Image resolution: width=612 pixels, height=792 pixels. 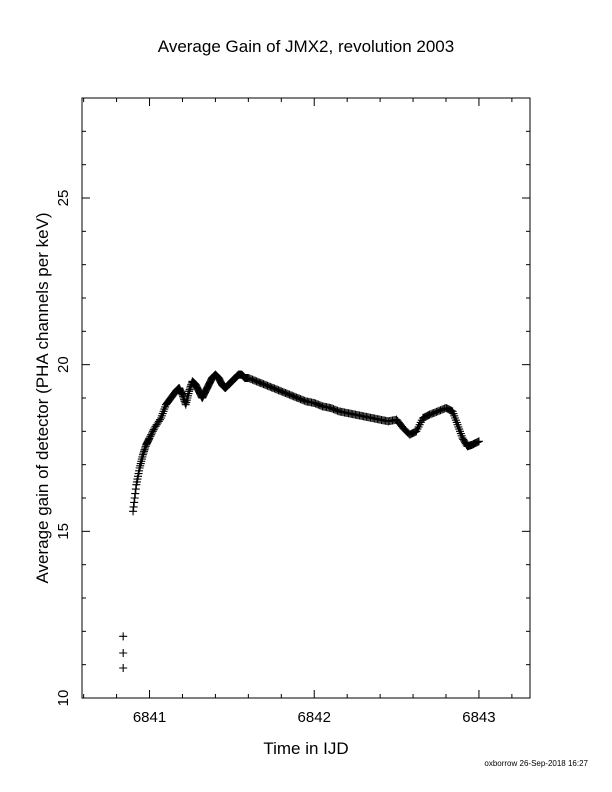 What do you see at coordinates (149, 717) in the screenshot?
I see `x-tick-label: 6841` at bounding box center [149, 717].